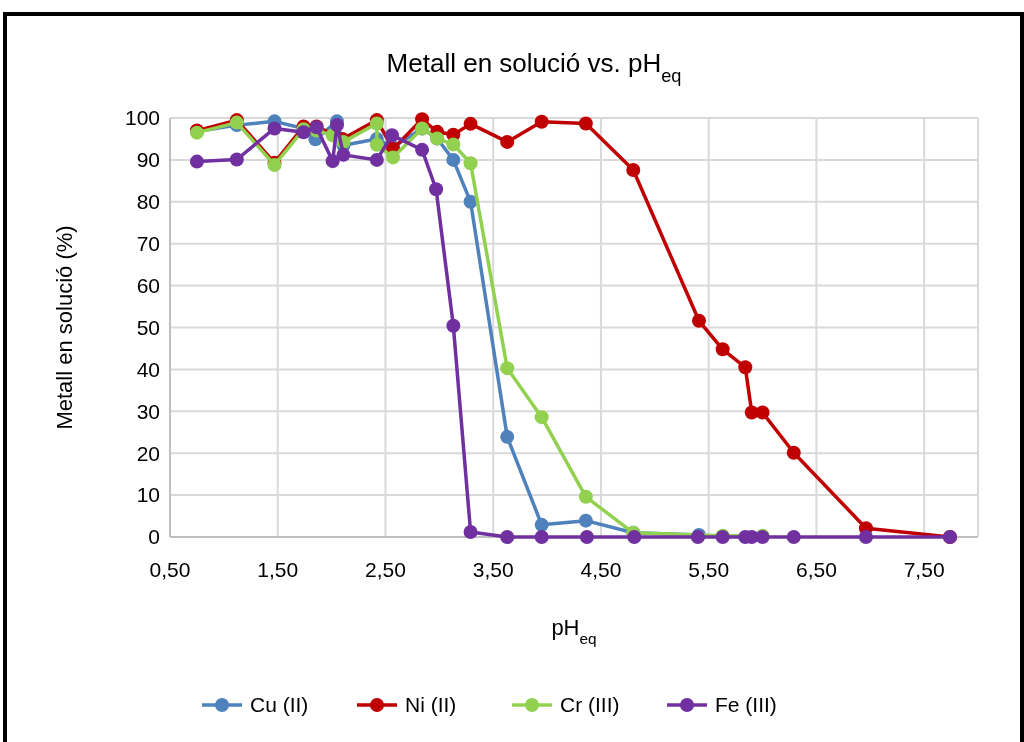 This screenshot has height=742, width=1024. I want to click on y-tick-label: 10, so click(148, 495).